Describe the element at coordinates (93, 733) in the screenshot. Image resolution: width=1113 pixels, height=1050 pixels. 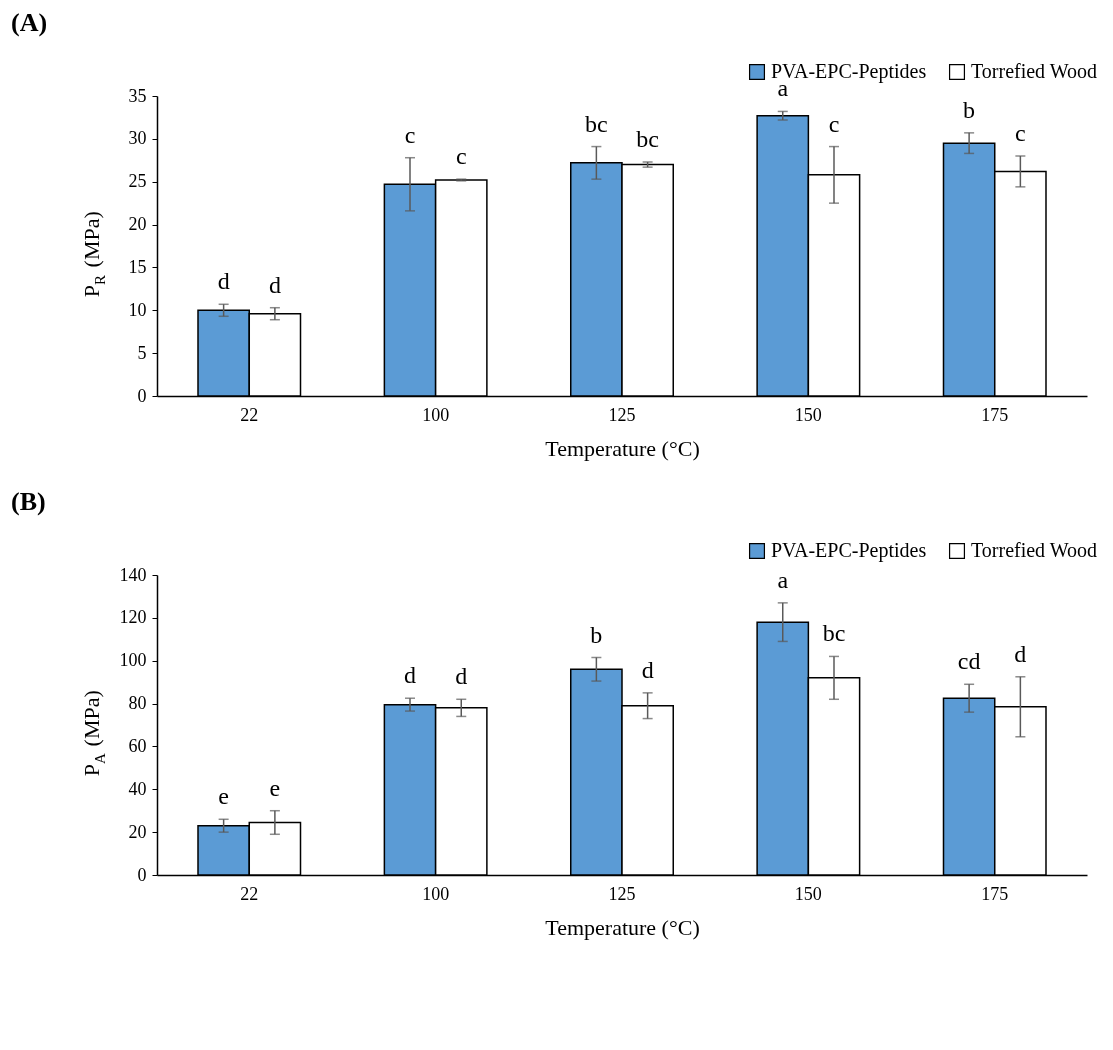
I see `y-axis-title: PA (MPa)` at that location.